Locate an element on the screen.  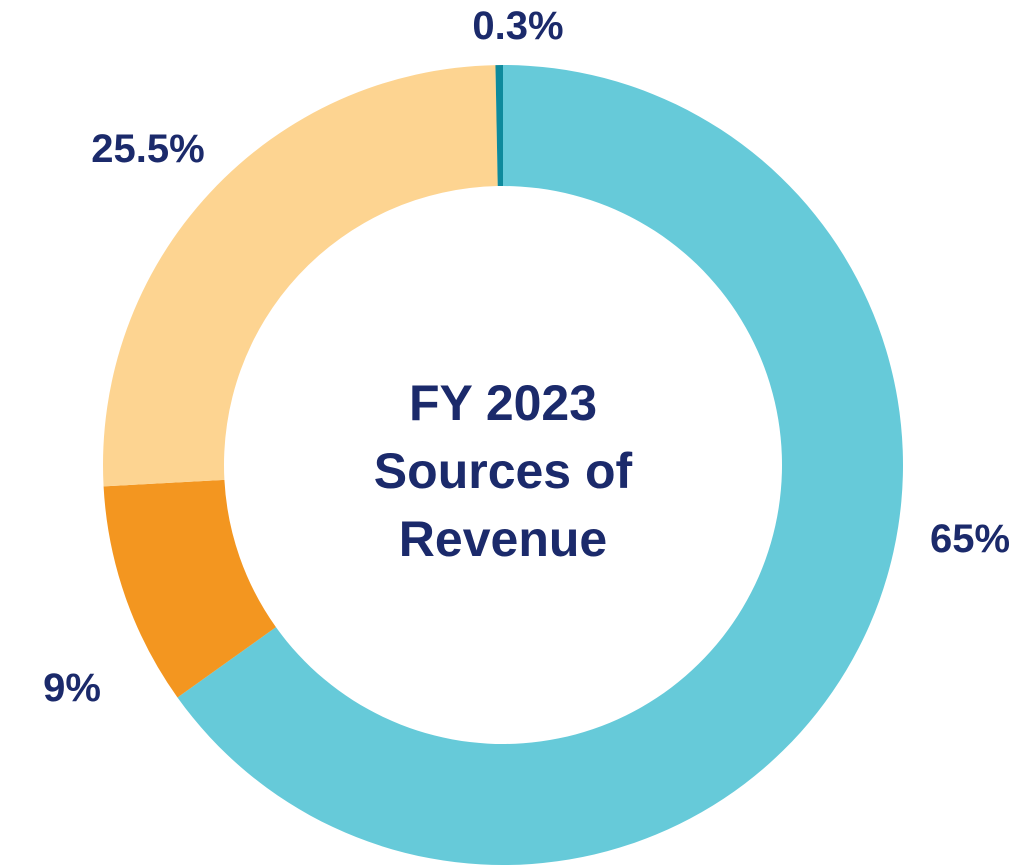
slice-label-3: 0.3% is located at coordinates (517, 26).